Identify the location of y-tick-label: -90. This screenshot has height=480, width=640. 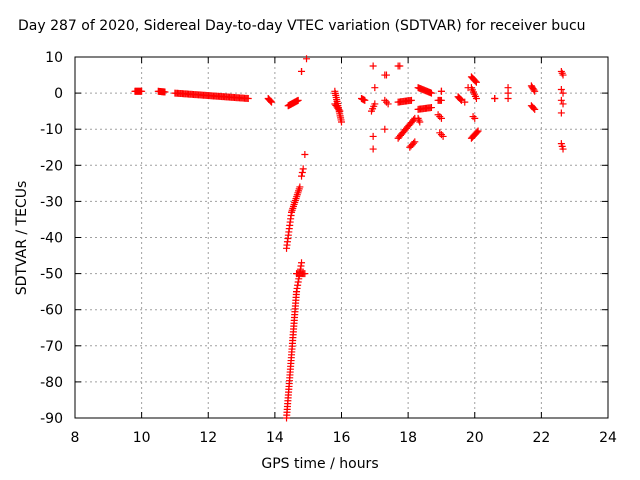
(51, 419).